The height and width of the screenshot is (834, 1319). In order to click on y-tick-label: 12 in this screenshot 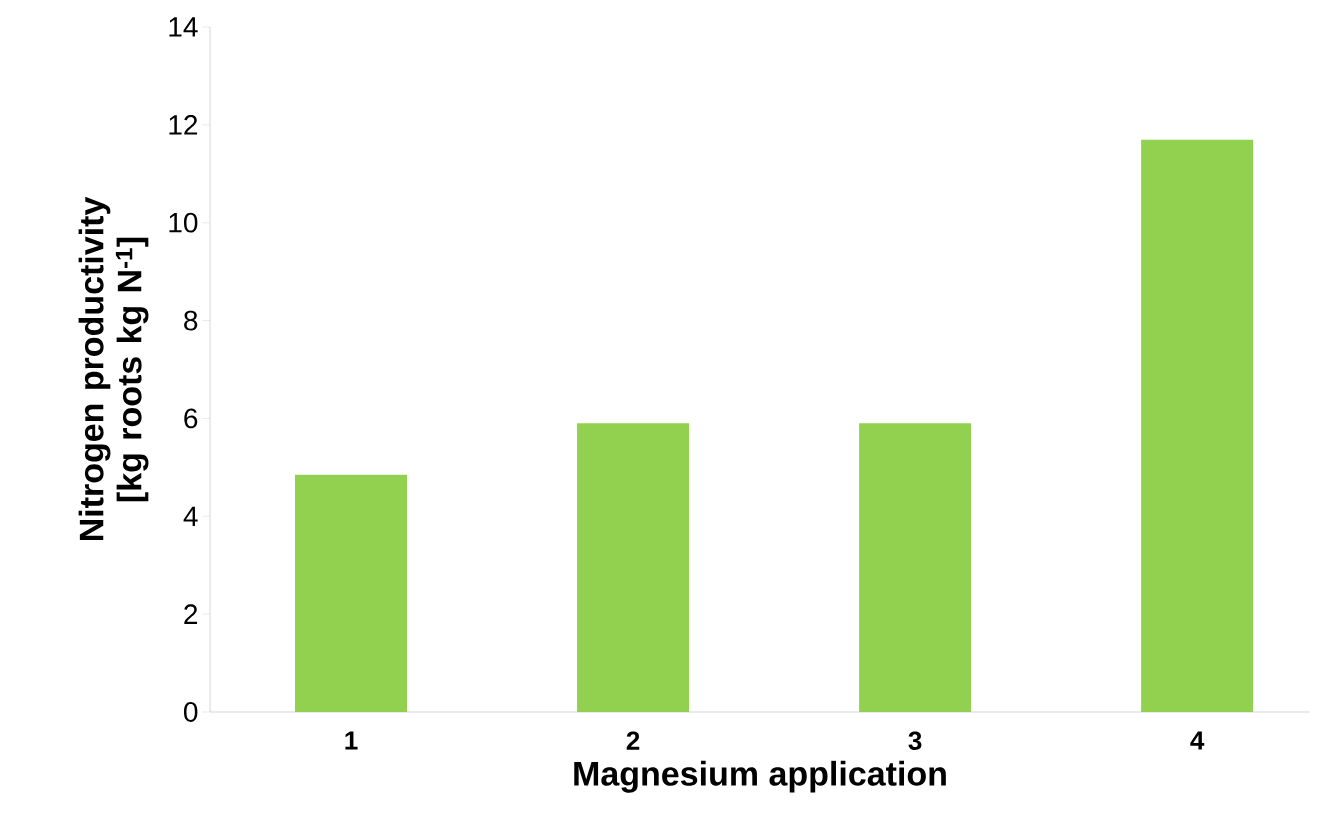, I will do `click(183, 125)`.